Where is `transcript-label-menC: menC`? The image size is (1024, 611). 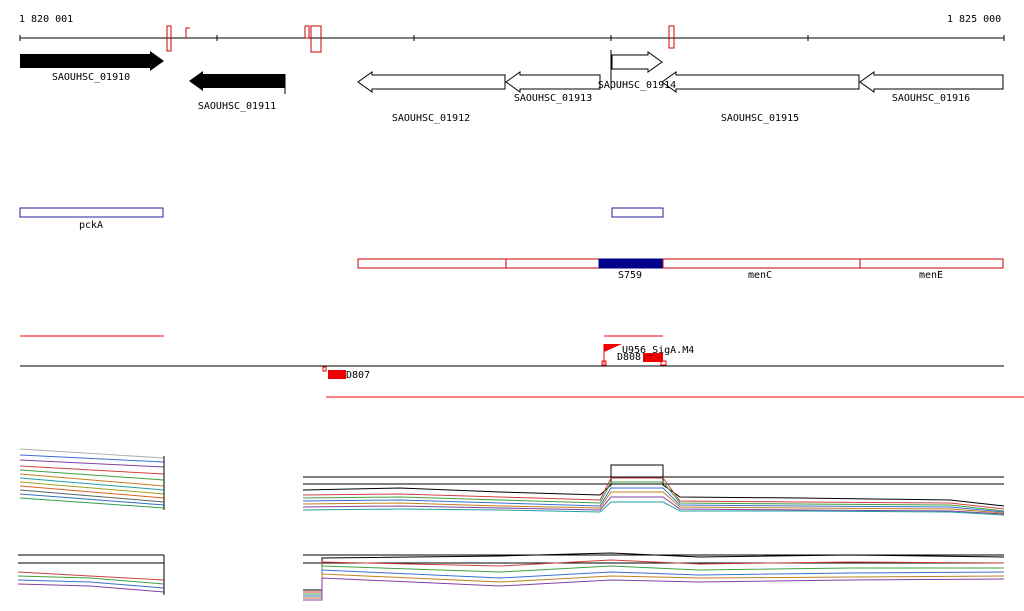 transcript-label-menC: menC is located at coordinates (760, 275).